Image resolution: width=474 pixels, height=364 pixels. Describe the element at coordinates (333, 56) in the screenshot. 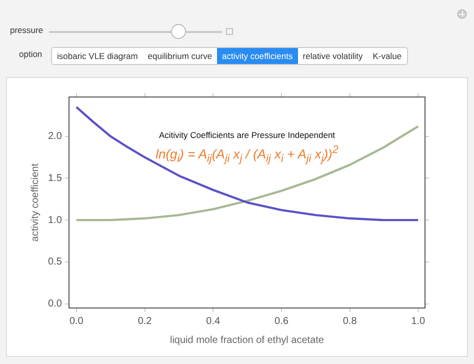

I see `text: relative volatility` at that location.